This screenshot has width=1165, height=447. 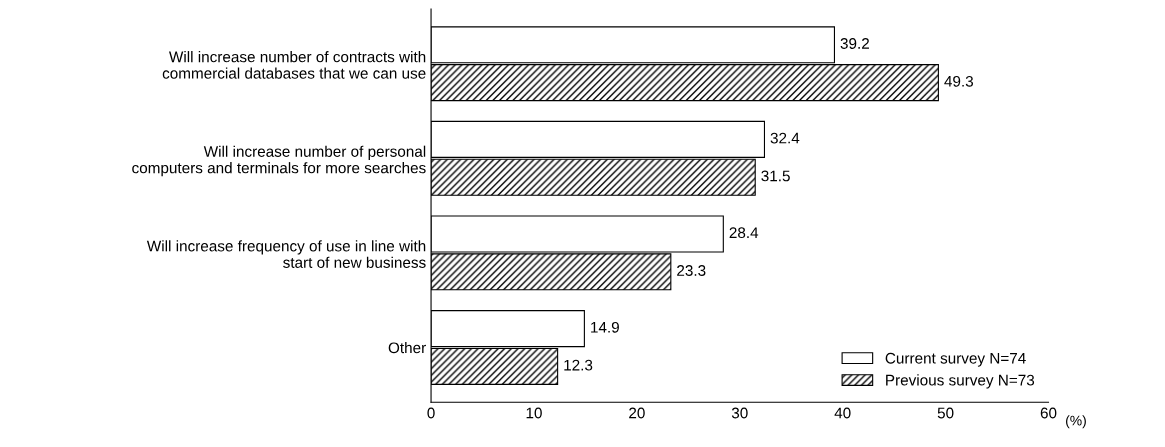 What do you see at coordinates (637, 413) in the screenshot?
I see `x-tick-label: 20` at bounding box center [637, 413].